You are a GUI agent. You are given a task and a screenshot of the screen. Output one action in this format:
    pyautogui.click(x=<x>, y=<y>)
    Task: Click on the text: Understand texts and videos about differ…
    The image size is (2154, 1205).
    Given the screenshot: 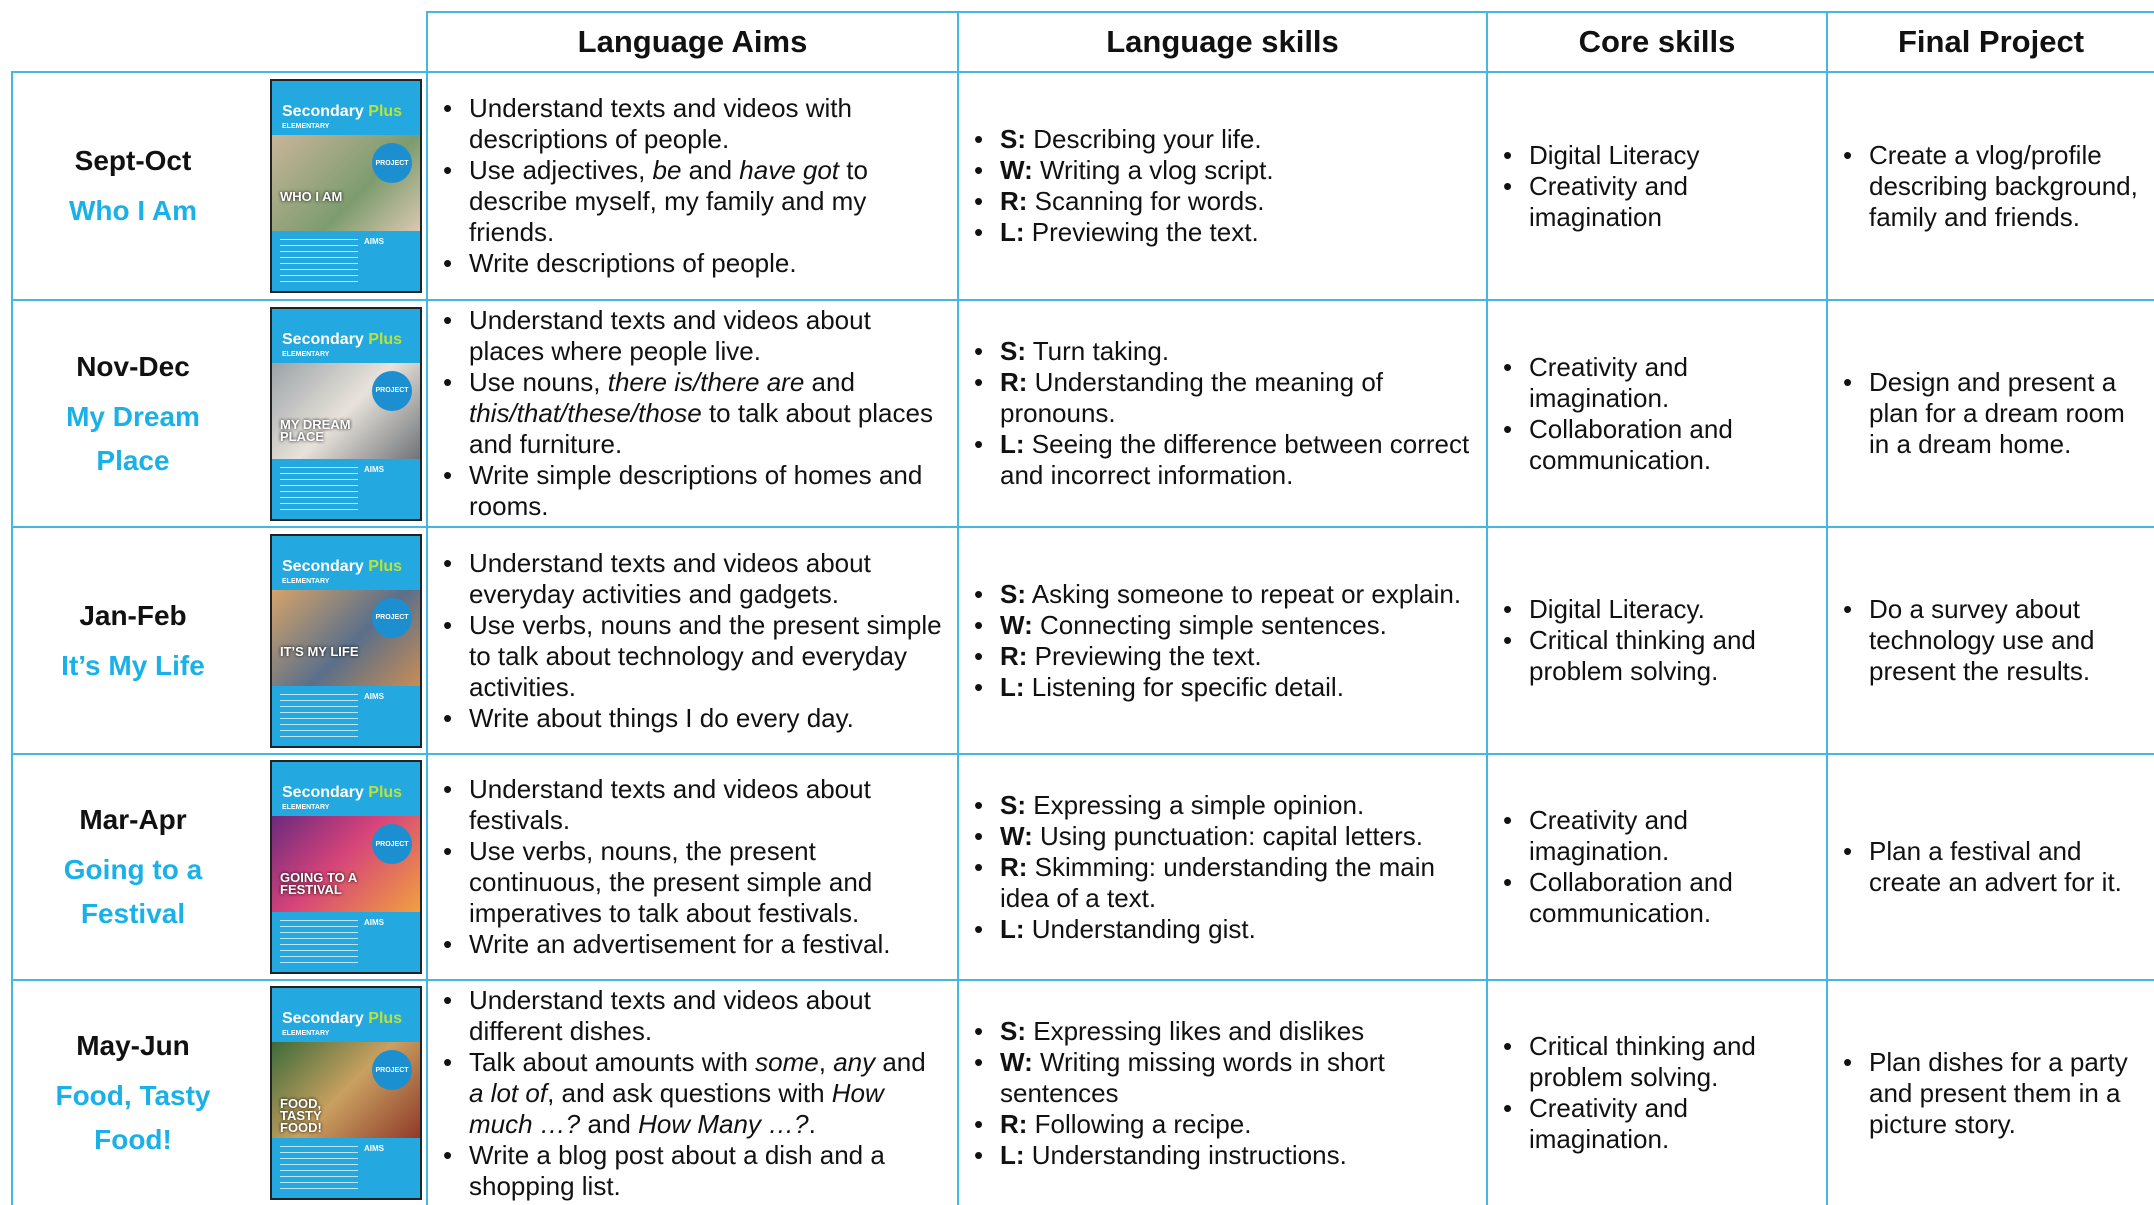 What is the action you would take?
    pyautogui.click(x=670, y=1015)
    